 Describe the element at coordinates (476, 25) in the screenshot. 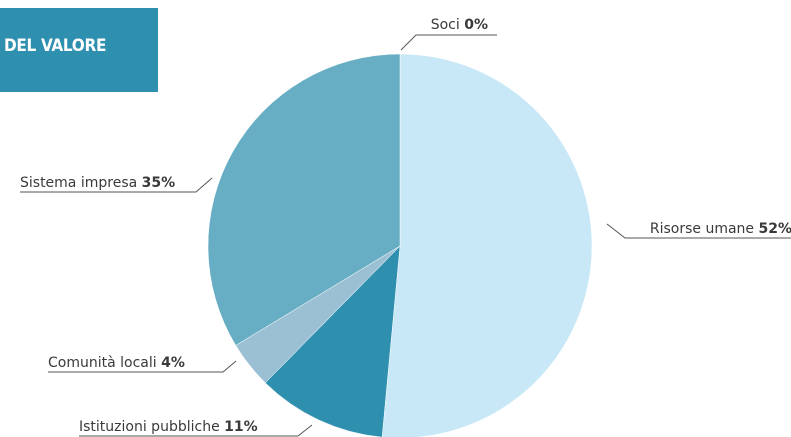

I see `slice-label-value: 0%` at that location.